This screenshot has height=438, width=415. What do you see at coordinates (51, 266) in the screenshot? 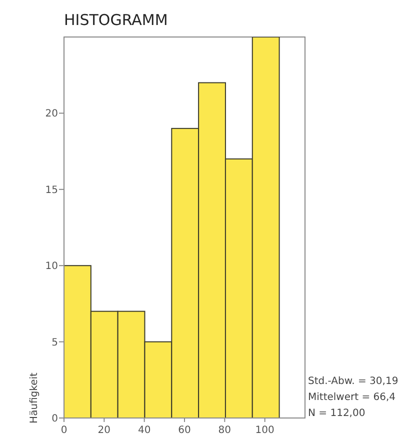
I see `y-tick-label: 10` at bounding box center [51, 266].